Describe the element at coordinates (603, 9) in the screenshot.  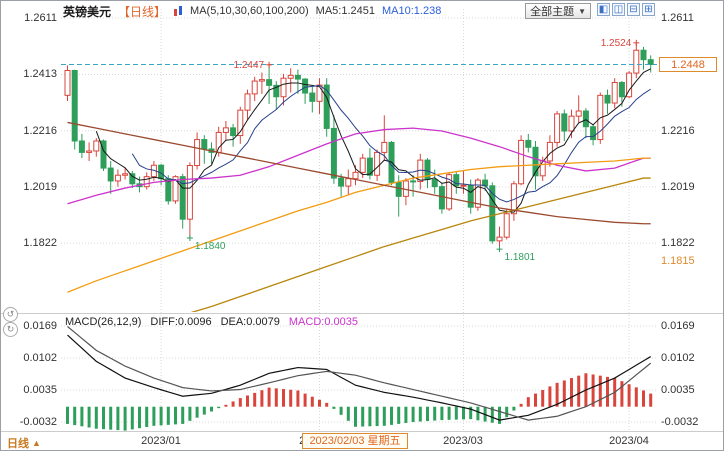
I see `layout-single-icon: ◧` at that location.